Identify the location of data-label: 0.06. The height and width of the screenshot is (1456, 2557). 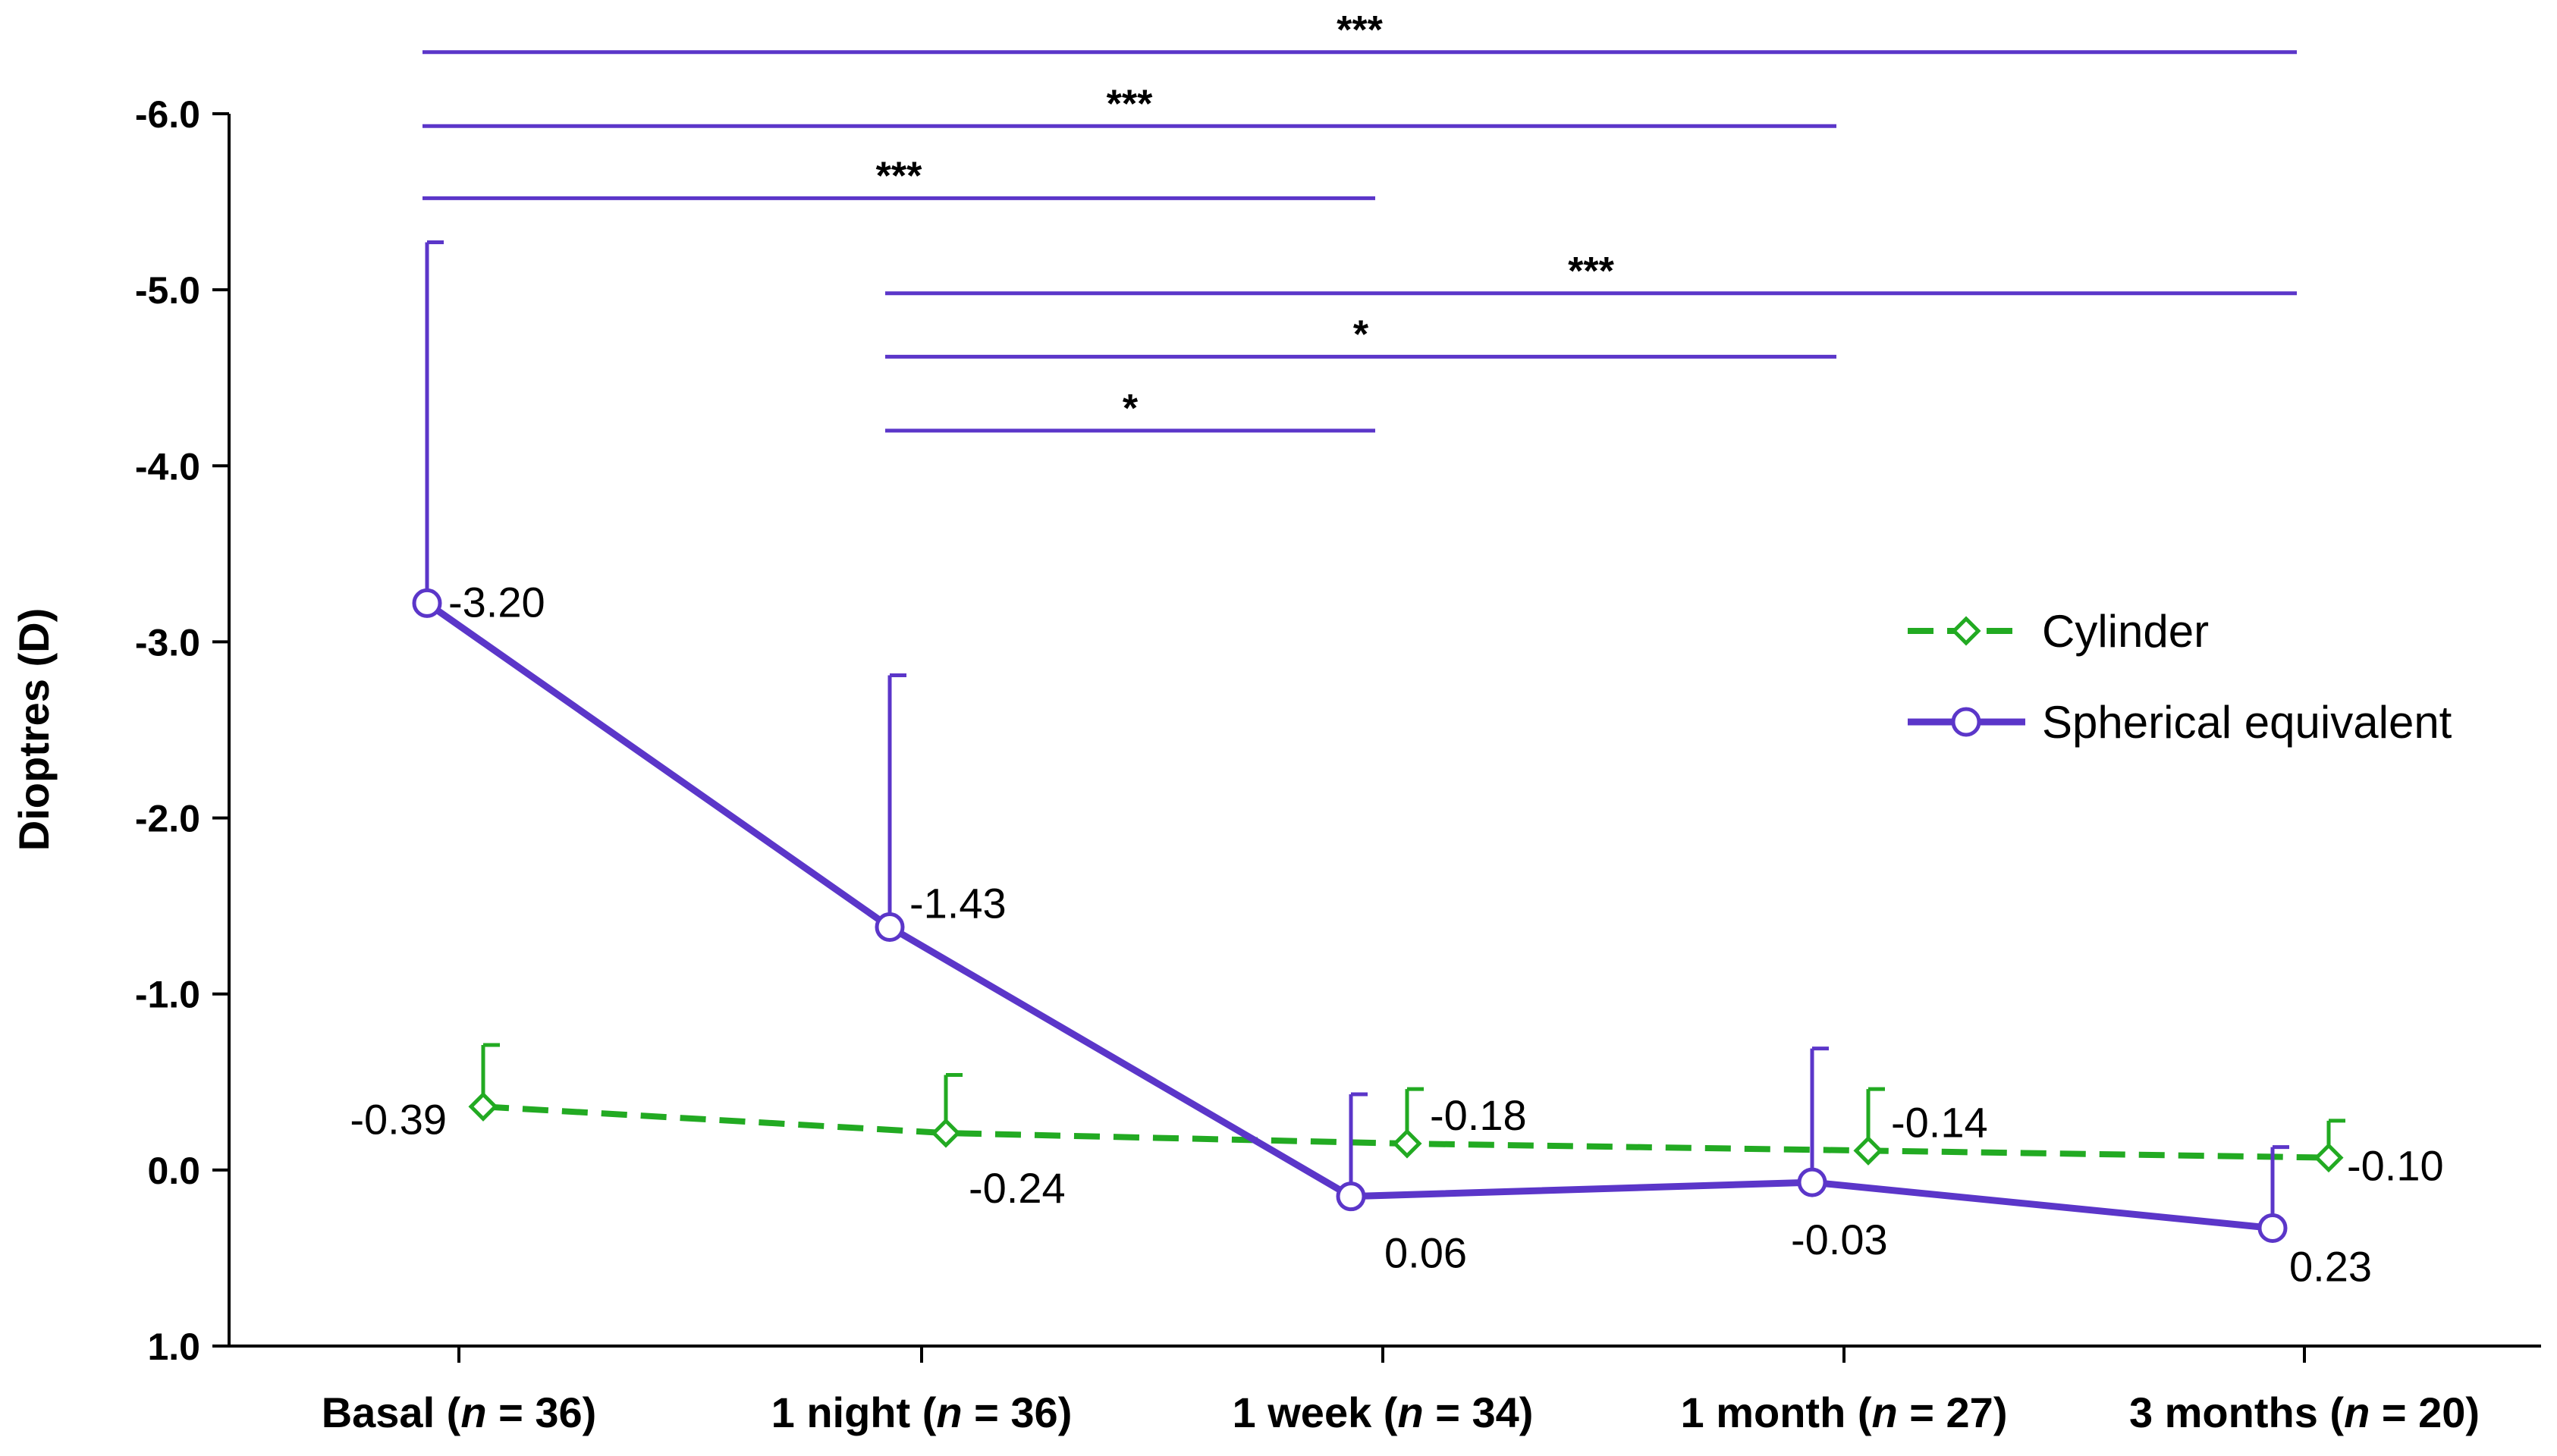
(1425, 1253).